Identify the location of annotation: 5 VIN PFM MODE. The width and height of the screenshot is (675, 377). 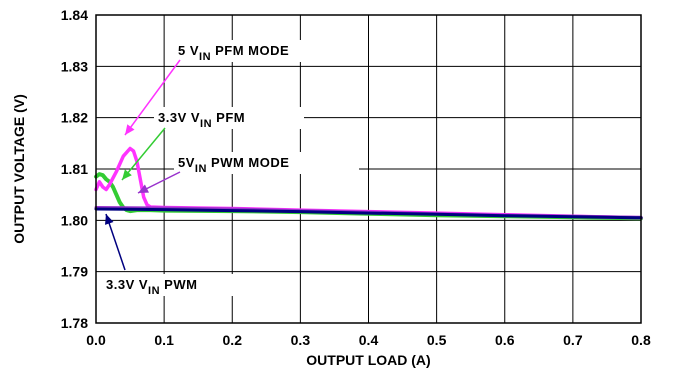
(239, 88).